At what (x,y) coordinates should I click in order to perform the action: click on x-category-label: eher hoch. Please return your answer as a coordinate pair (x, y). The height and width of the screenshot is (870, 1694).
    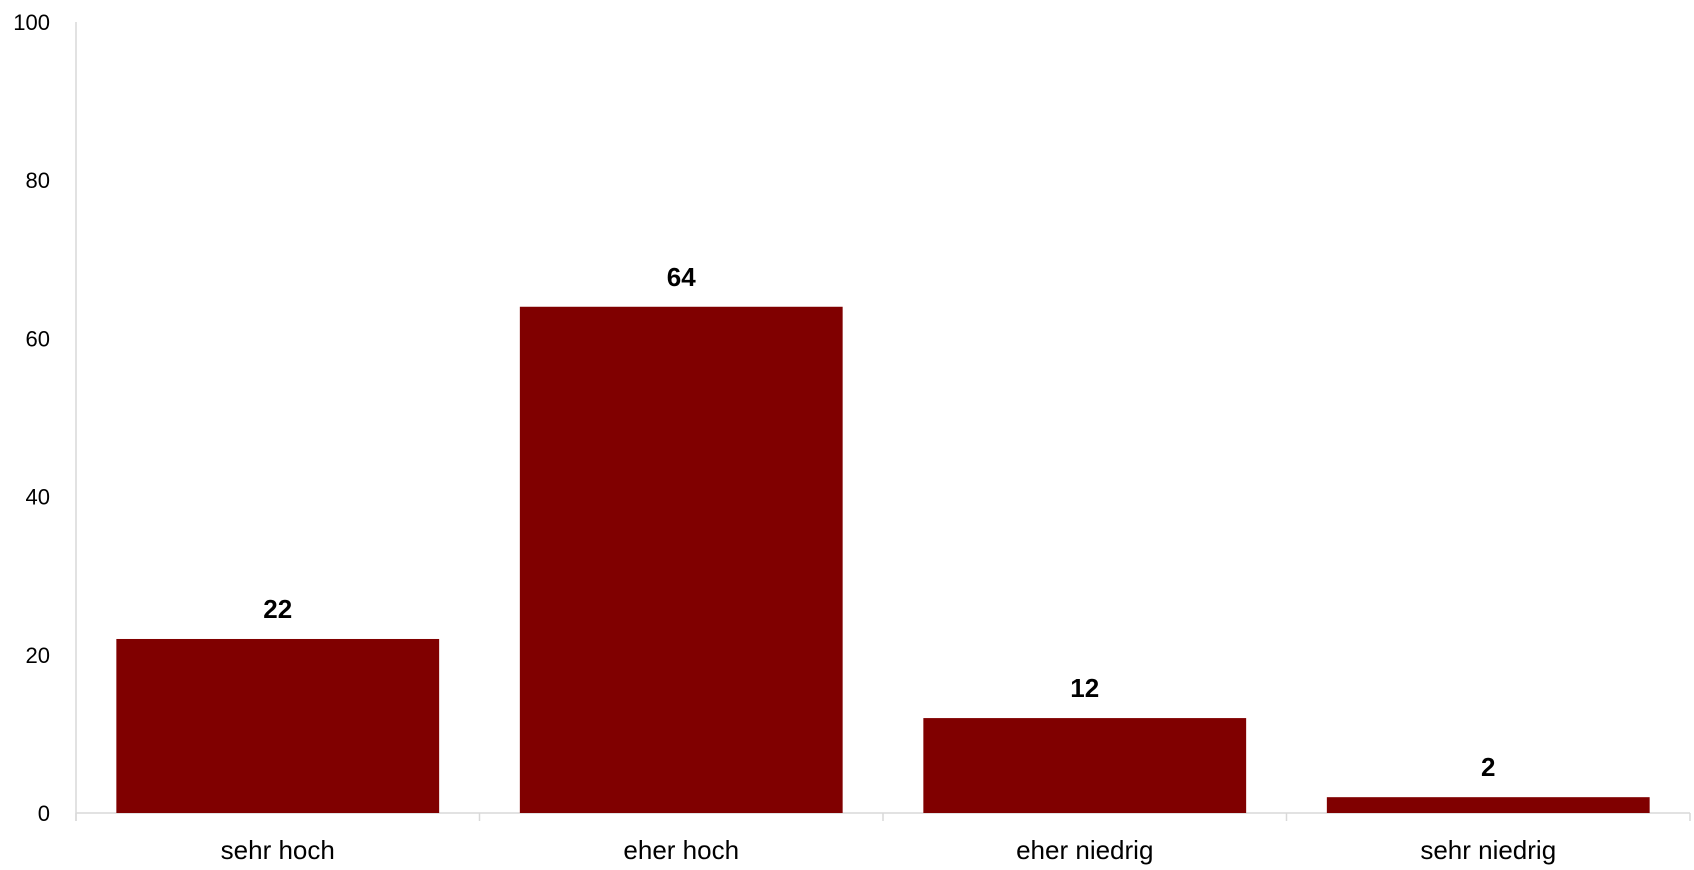
    Looking at the image, I should click on (681, 850).